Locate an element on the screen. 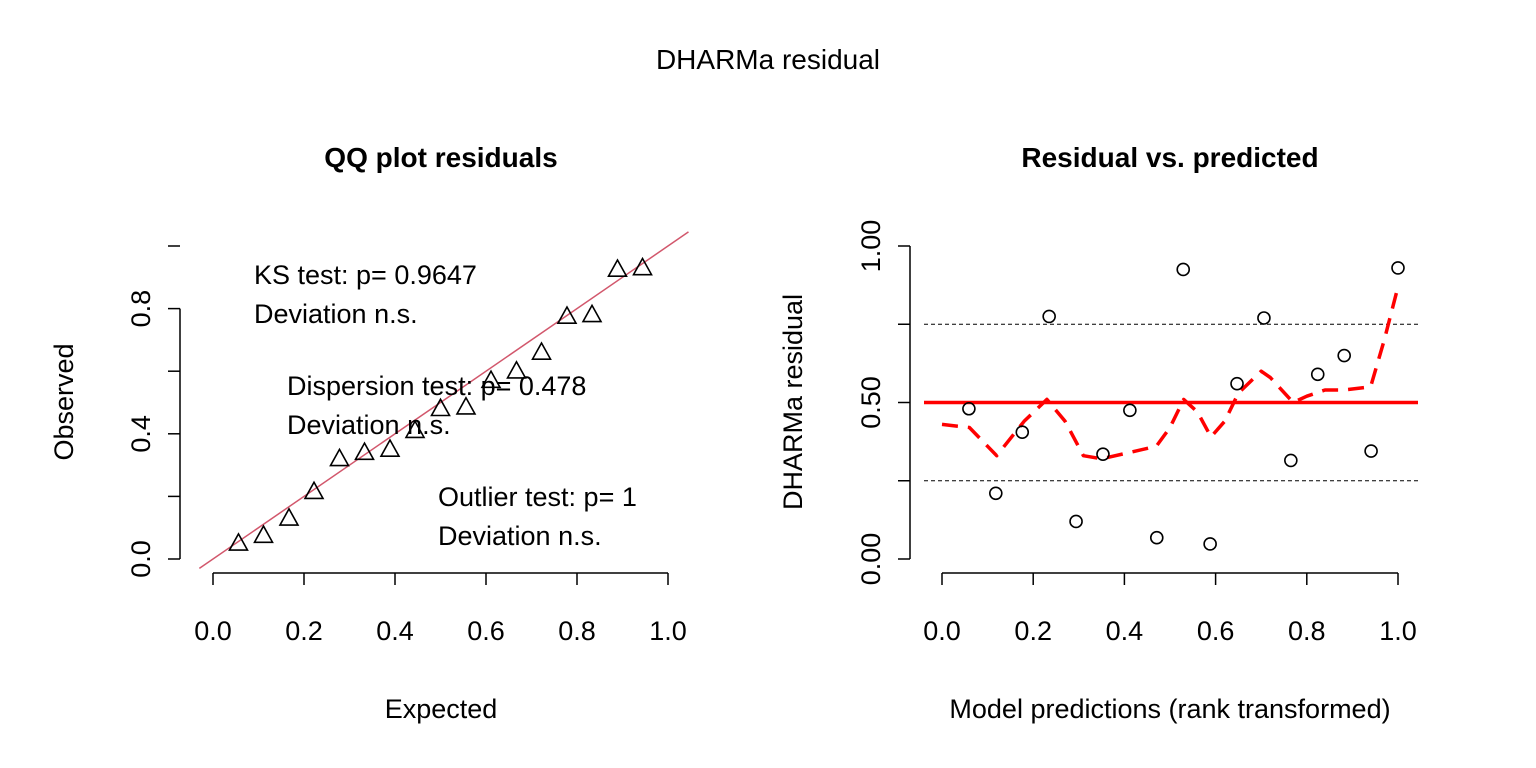 The width and height of the screenshot is (1536, 768). qq-x-tick-label: 0.2 is located at coordinates (304, 631).